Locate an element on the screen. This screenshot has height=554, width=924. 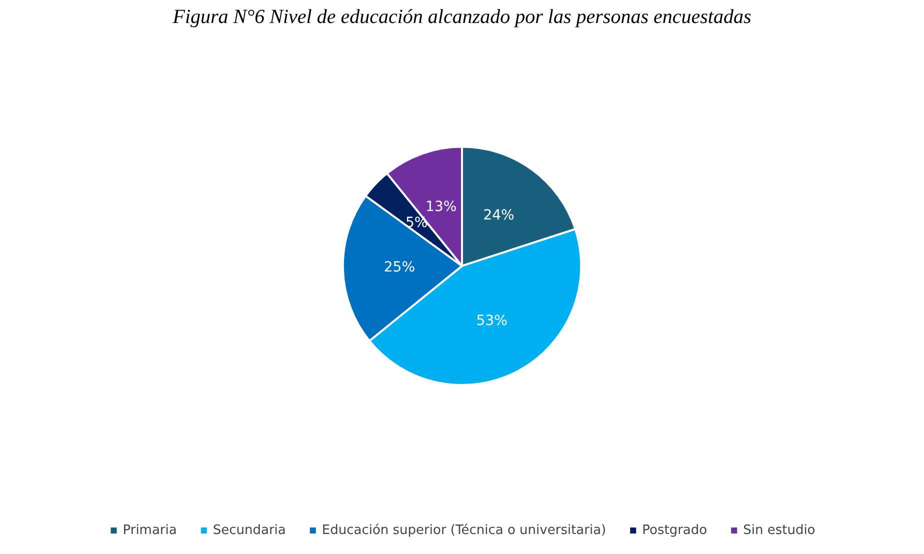
data-label: 24% is located at coordinates (498, 215).